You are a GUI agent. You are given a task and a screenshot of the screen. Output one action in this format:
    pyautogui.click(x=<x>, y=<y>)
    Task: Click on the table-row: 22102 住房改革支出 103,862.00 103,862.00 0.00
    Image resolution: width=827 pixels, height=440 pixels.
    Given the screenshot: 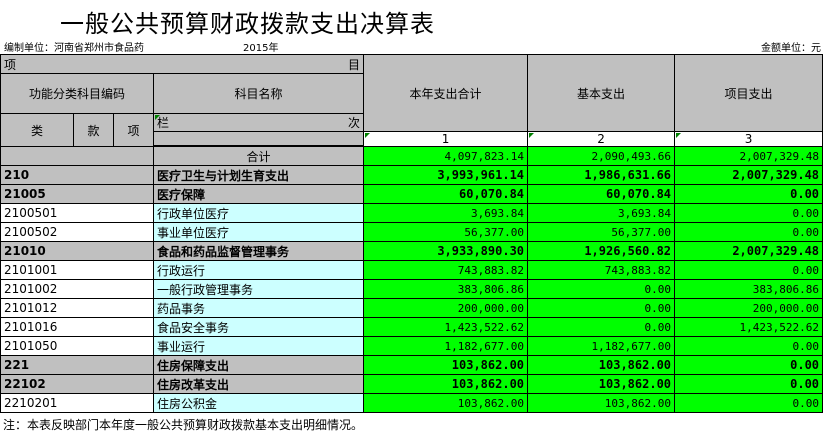 What is the action you would take?
    pyautogui.click(x=412, y=384)
    